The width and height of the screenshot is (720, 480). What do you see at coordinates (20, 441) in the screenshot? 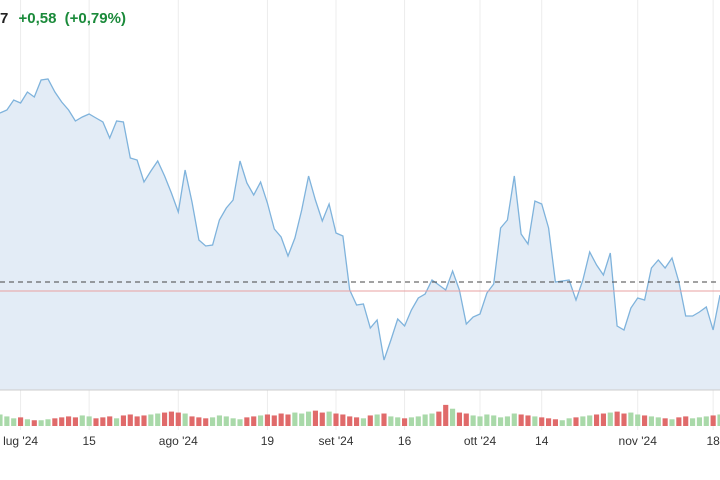
I see `x-tick-label: lug '24` at bounding box center [20, 441].